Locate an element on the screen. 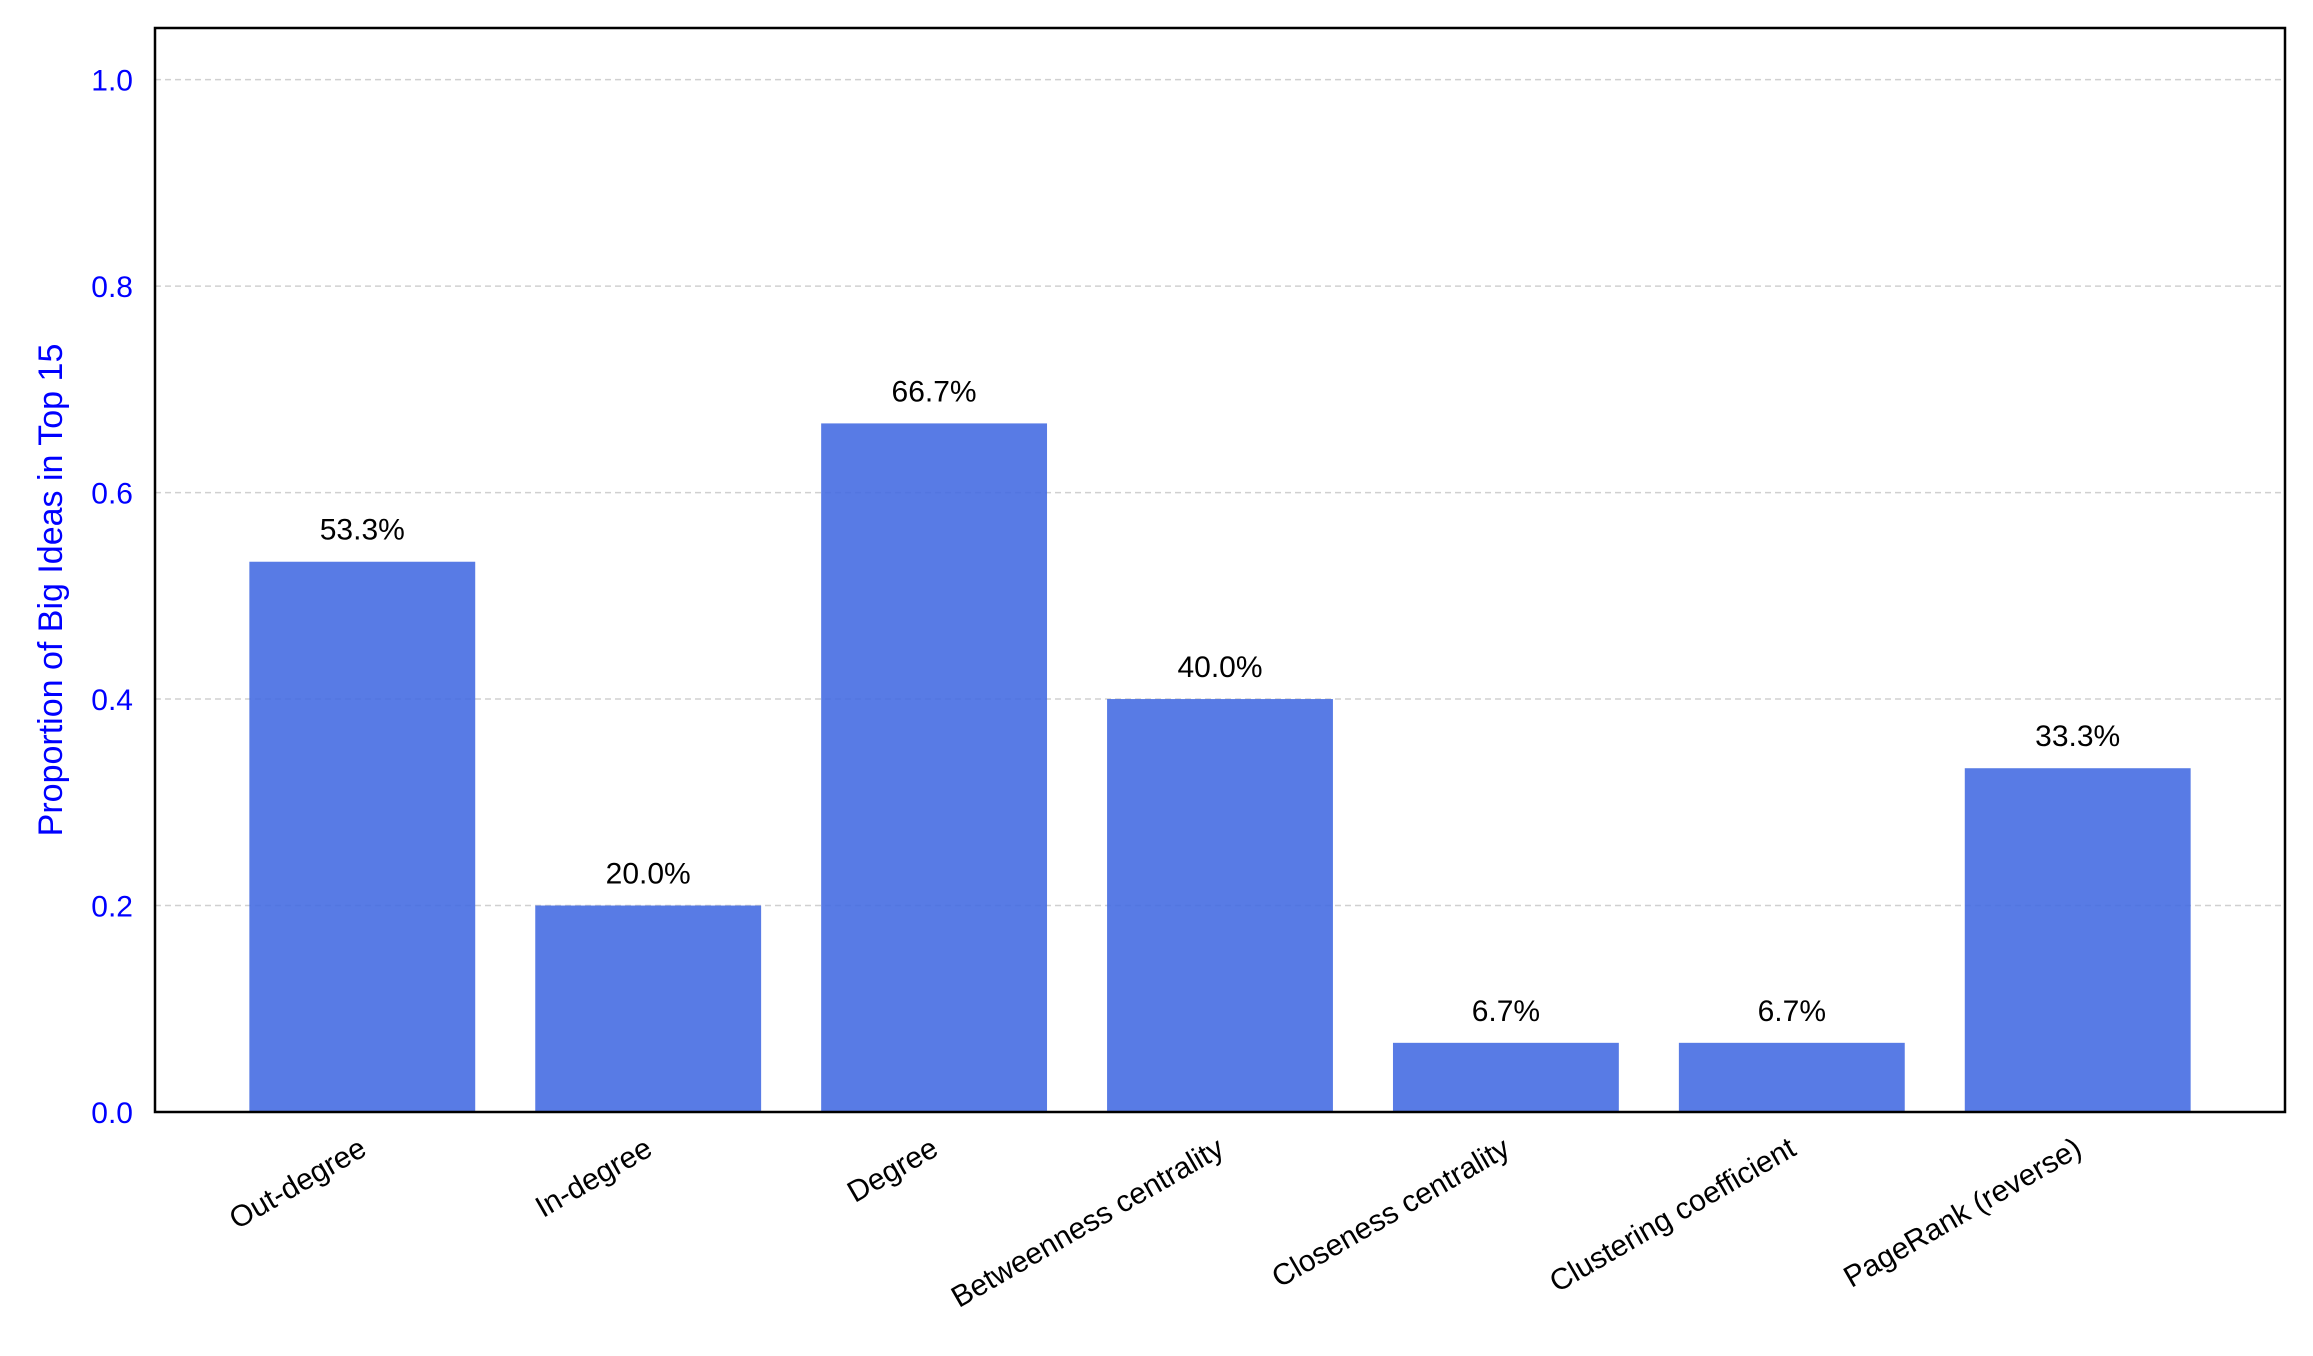 The height and width of the screenshot is (1356, 2313). y-tick-label: 0.2 is located at coordinates (112, 907).